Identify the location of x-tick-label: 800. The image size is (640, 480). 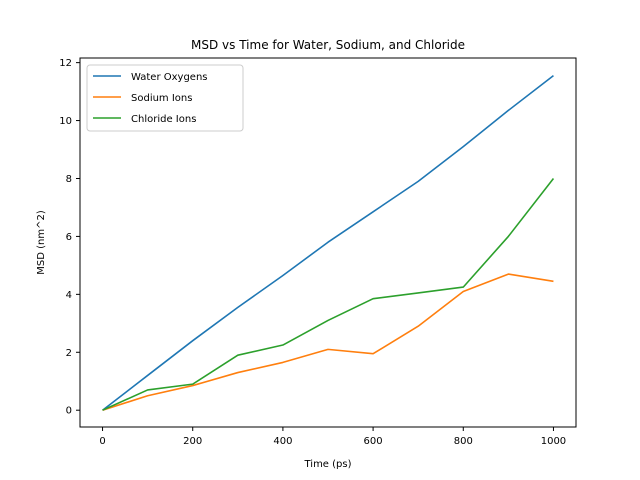
(463, 441).